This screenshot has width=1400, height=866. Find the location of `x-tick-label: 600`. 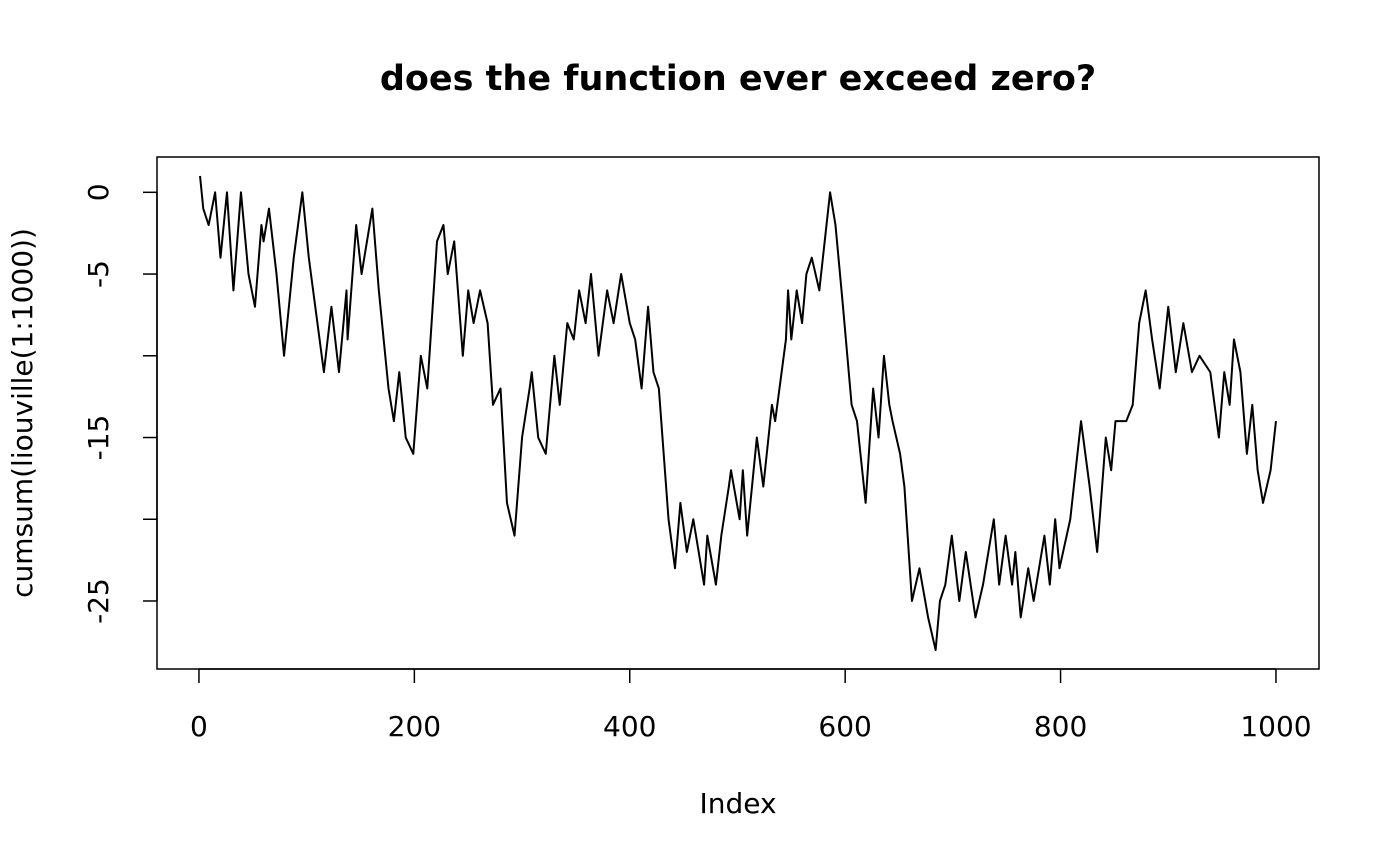

x-tick-label: 600 is located at coordinates (844, 726).